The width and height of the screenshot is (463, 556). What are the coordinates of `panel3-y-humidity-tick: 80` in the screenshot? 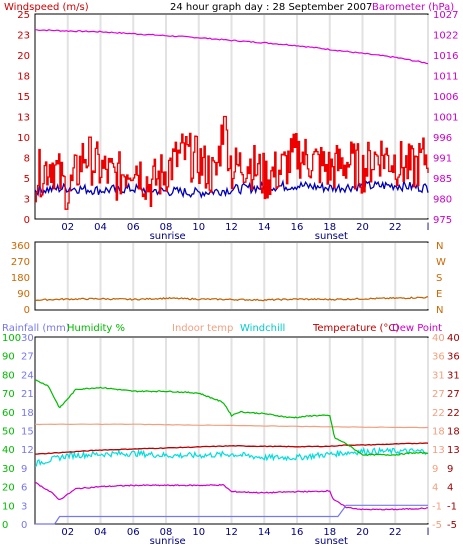 It's located at (8, 375).